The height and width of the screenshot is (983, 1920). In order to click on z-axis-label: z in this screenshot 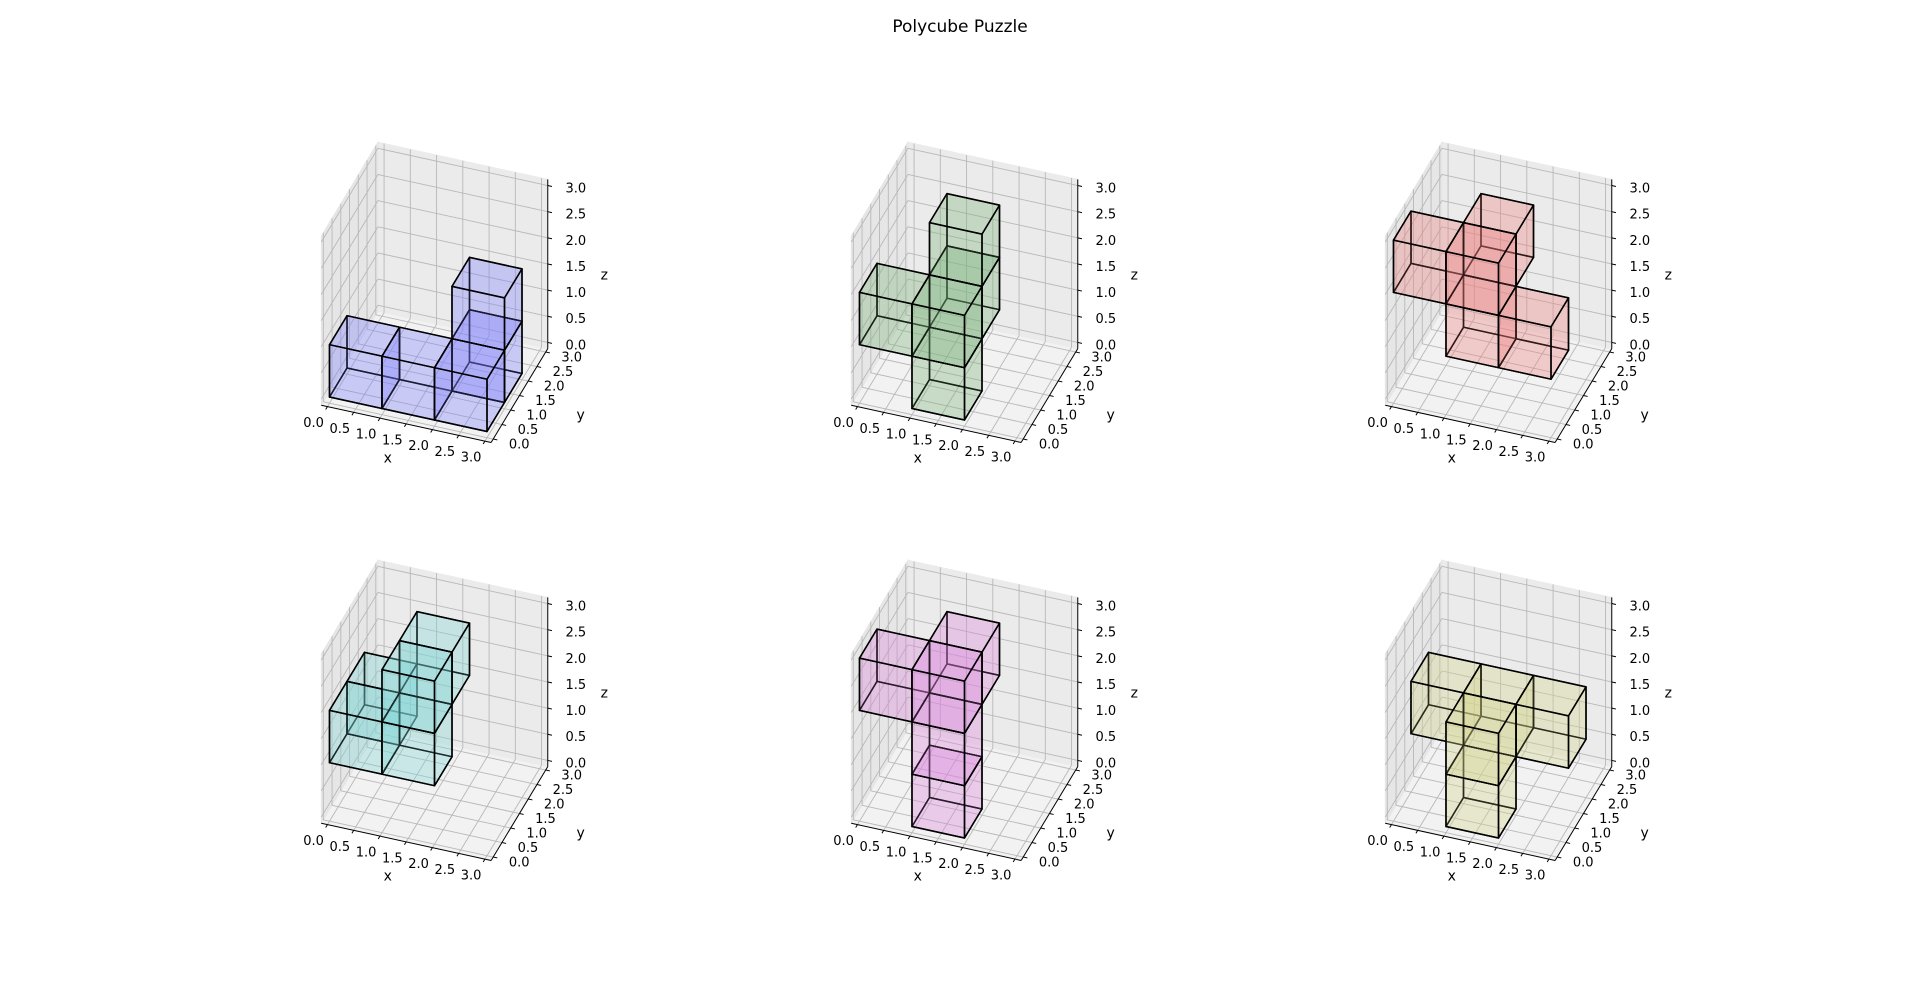, I will do `click(1134, 276)`.